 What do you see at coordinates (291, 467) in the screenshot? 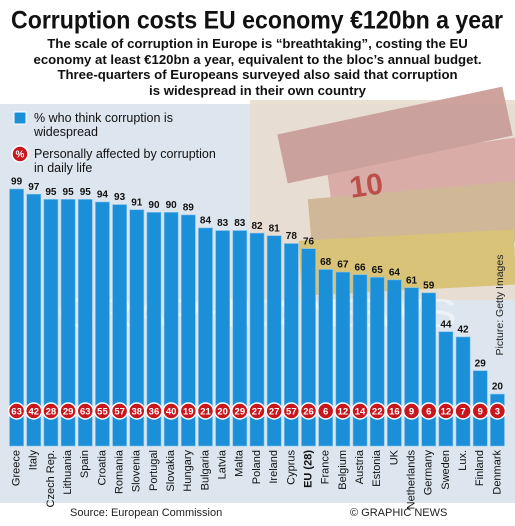
I see `x-tick-label: Cyprus` at bounding box center [291, 467].